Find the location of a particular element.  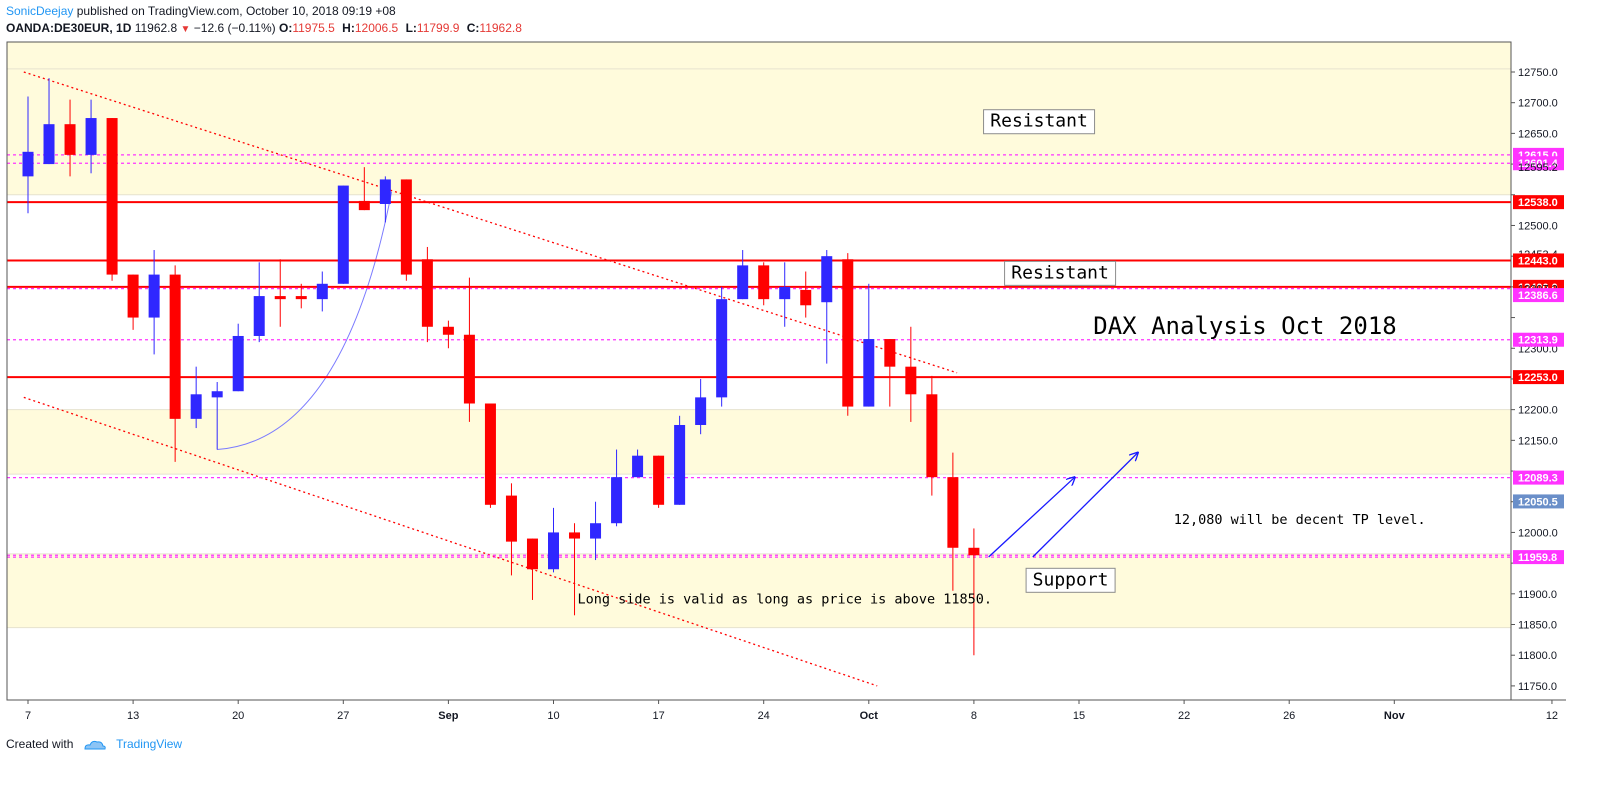

x-tick-label: 20 is located at coordinates (238, 716).